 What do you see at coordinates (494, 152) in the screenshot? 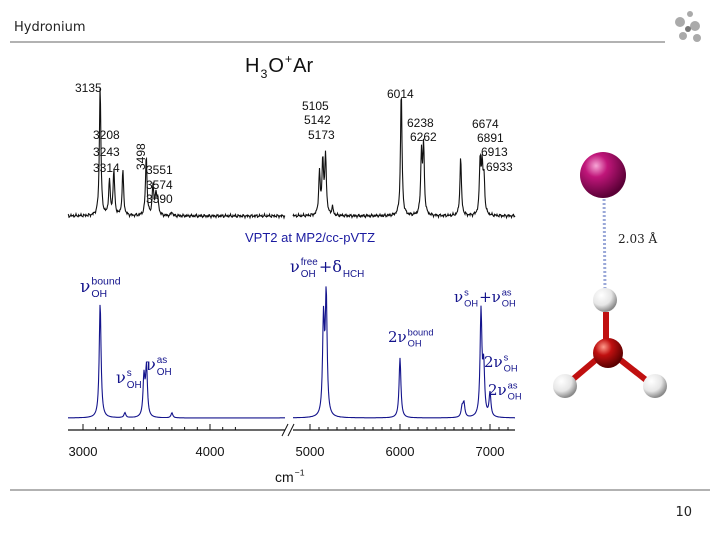
I see `peak-label: 6913` at bounding box center [494, 152].